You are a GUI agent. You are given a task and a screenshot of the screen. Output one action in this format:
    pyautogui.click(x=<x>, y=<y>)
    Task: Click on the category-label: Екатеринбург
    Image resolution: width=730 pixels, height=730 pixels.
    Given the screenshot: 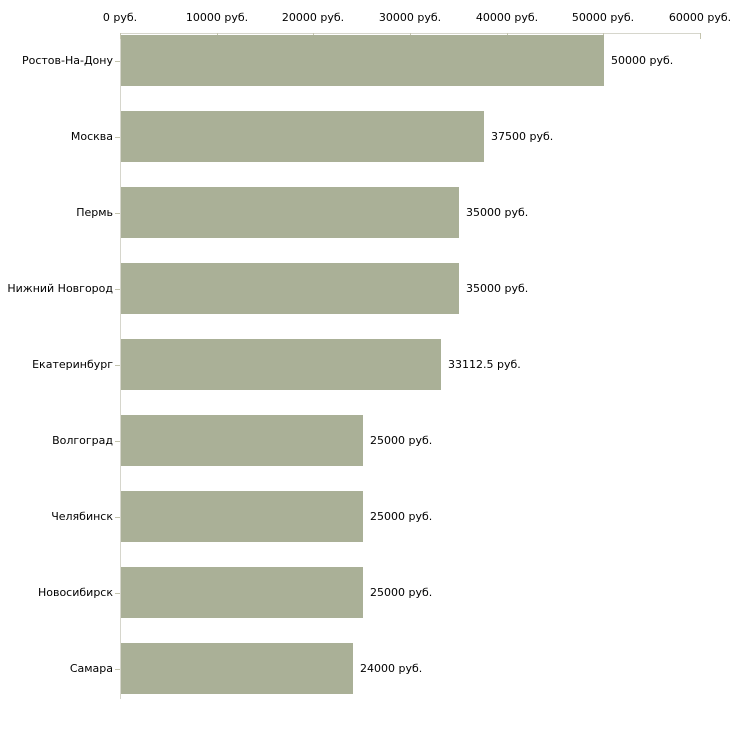 What is the action you would take?
    pyautogui.click(x=72, y=364)
    